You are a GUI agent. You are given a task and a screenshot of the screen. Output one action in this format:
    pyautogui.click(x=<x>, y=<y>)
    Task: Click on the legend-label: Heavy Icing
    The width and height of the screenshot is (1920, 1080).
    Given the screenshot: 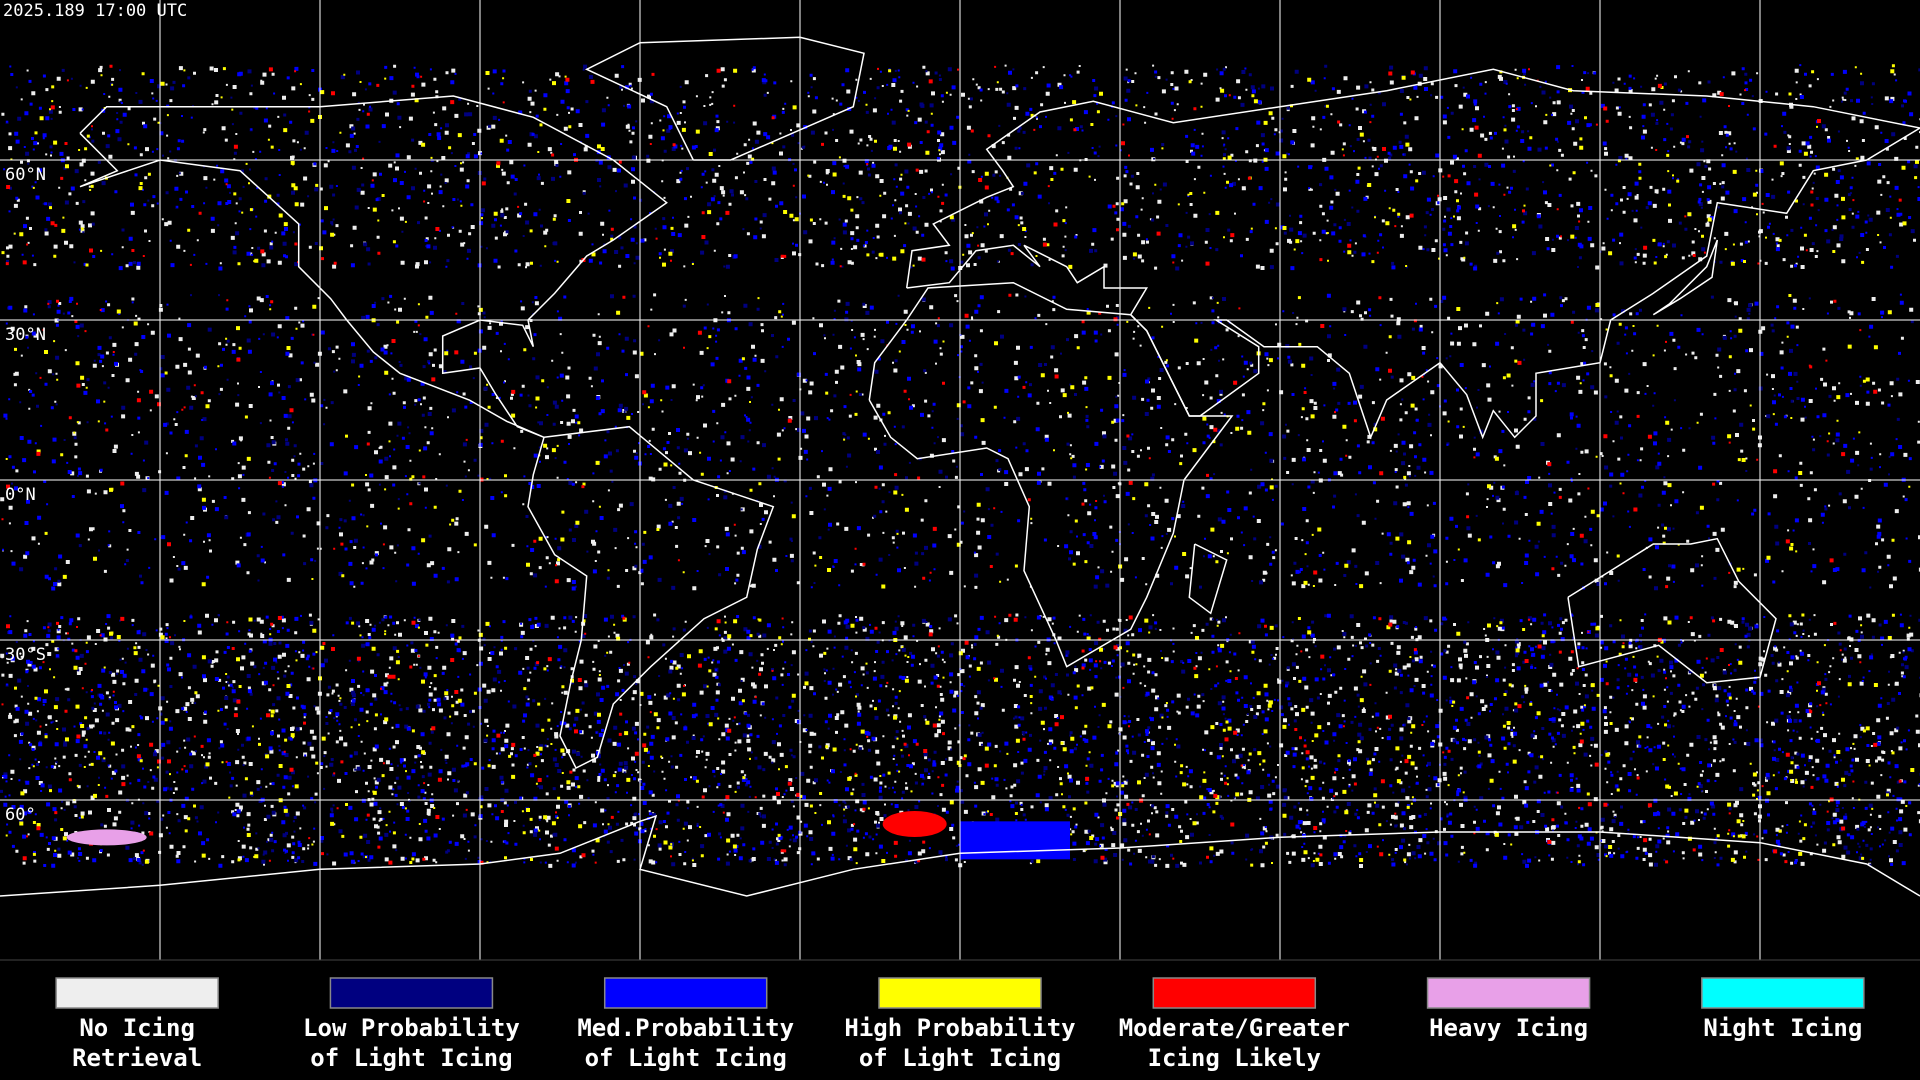 What is the action you would take?
    pyautogui.click(x=1508, y=1028)
    